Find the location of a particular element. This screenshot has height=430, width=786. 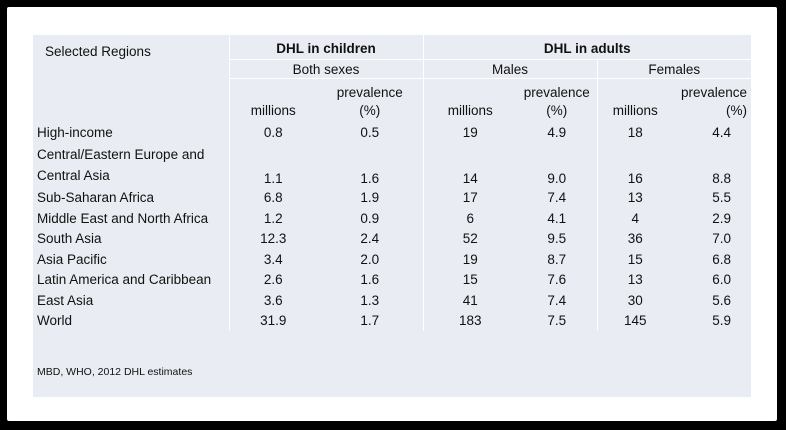

children-prevalence-cell: 0.9 is located at coordinates (370, 218).